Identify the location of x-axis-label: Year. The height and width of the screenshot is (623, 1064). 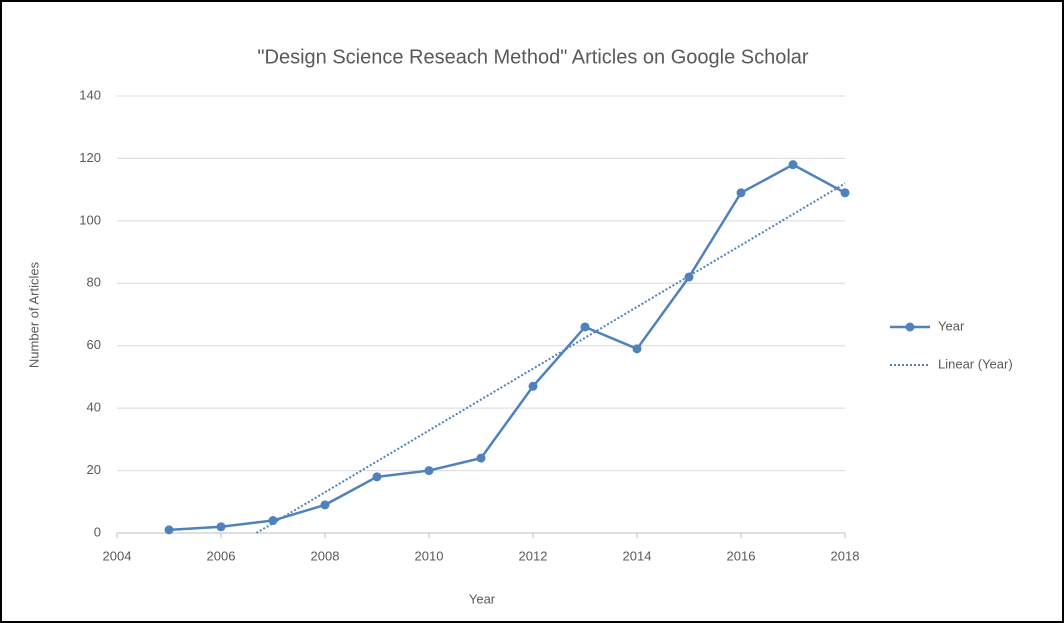
(482, 598).